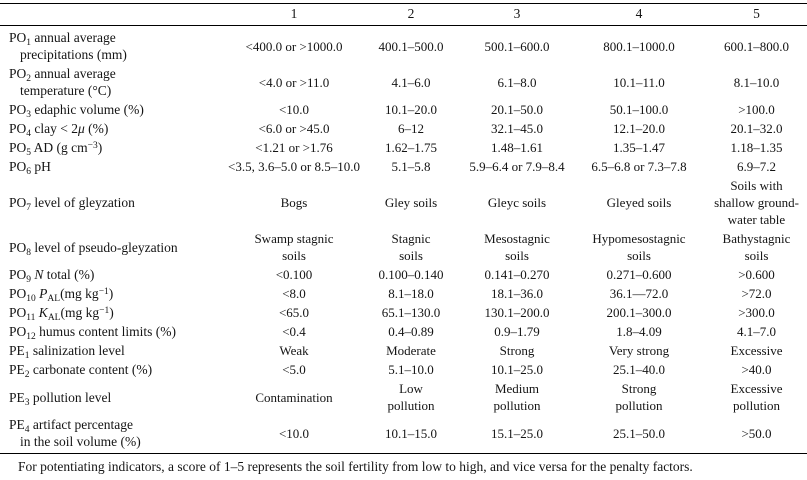 The width and height of the screenshot is (807, 480). Describe the element at coordinates (517, 369) in the screenshot. I see `score-cell: 10.1–25.0` at that location.